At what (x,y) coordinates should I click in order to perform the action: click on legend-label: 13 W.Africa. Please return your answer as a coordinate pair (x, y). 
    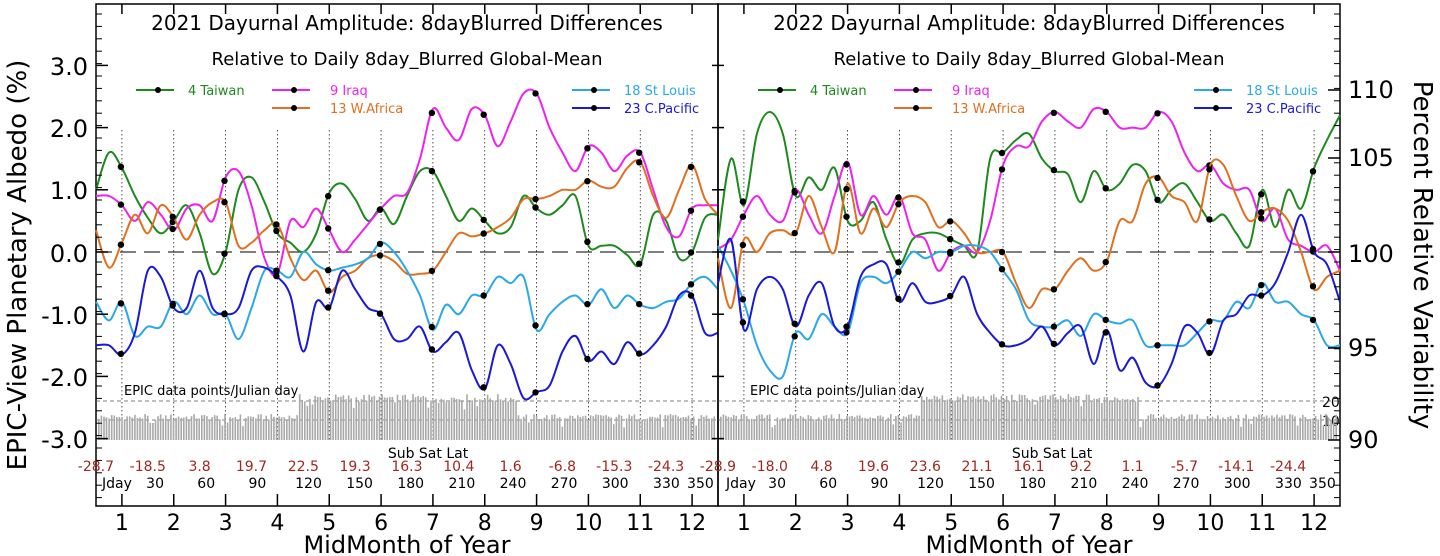
    Looking at the image, I should click on (988, 109).